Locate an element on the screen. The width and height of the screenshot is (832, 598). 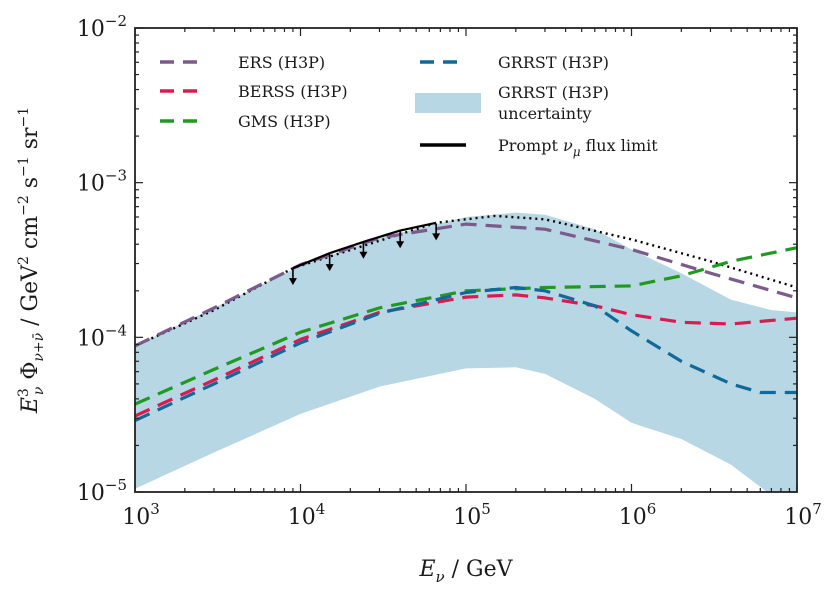
legend-label-band-line2: uncertainty is located at coordinates (545, 113).